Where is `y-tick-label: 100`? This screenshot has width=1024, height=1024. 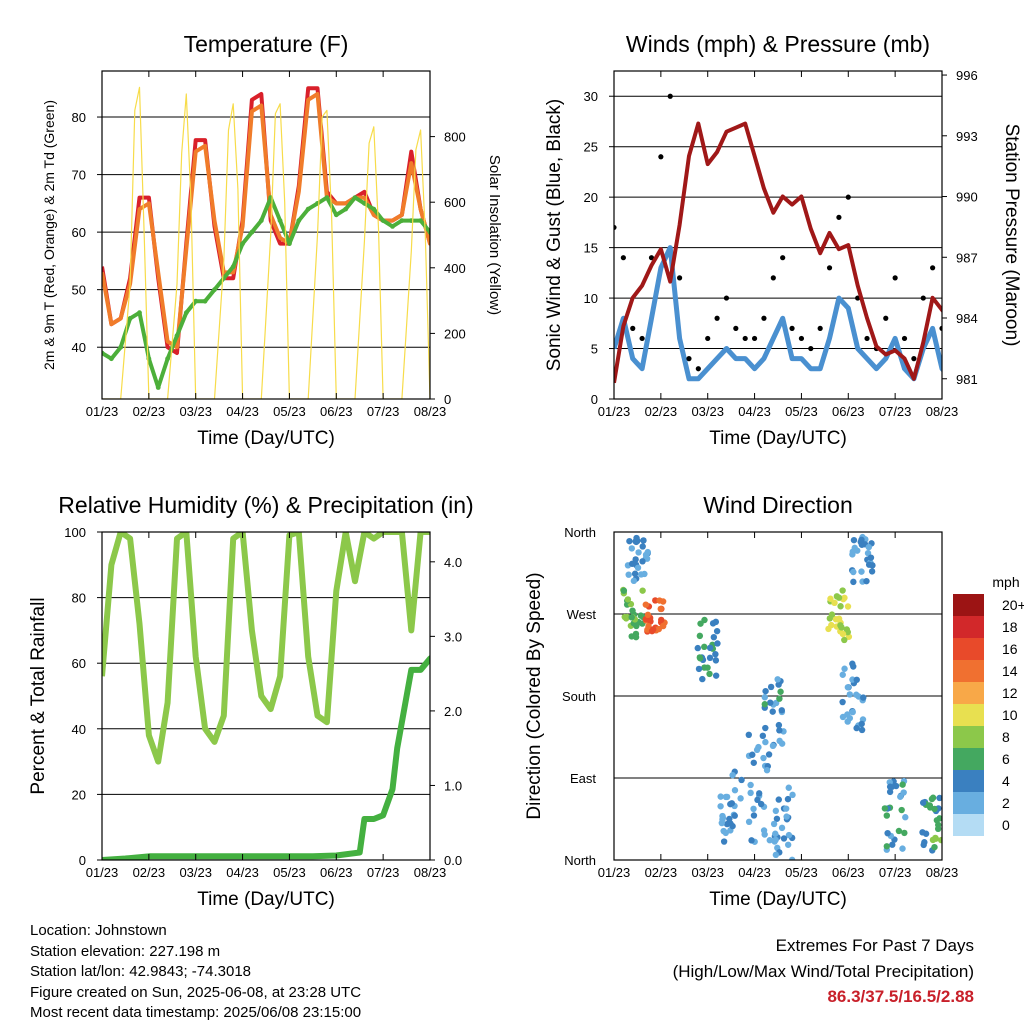
y-tick-label: 100 is located at coordinates (75, 532).